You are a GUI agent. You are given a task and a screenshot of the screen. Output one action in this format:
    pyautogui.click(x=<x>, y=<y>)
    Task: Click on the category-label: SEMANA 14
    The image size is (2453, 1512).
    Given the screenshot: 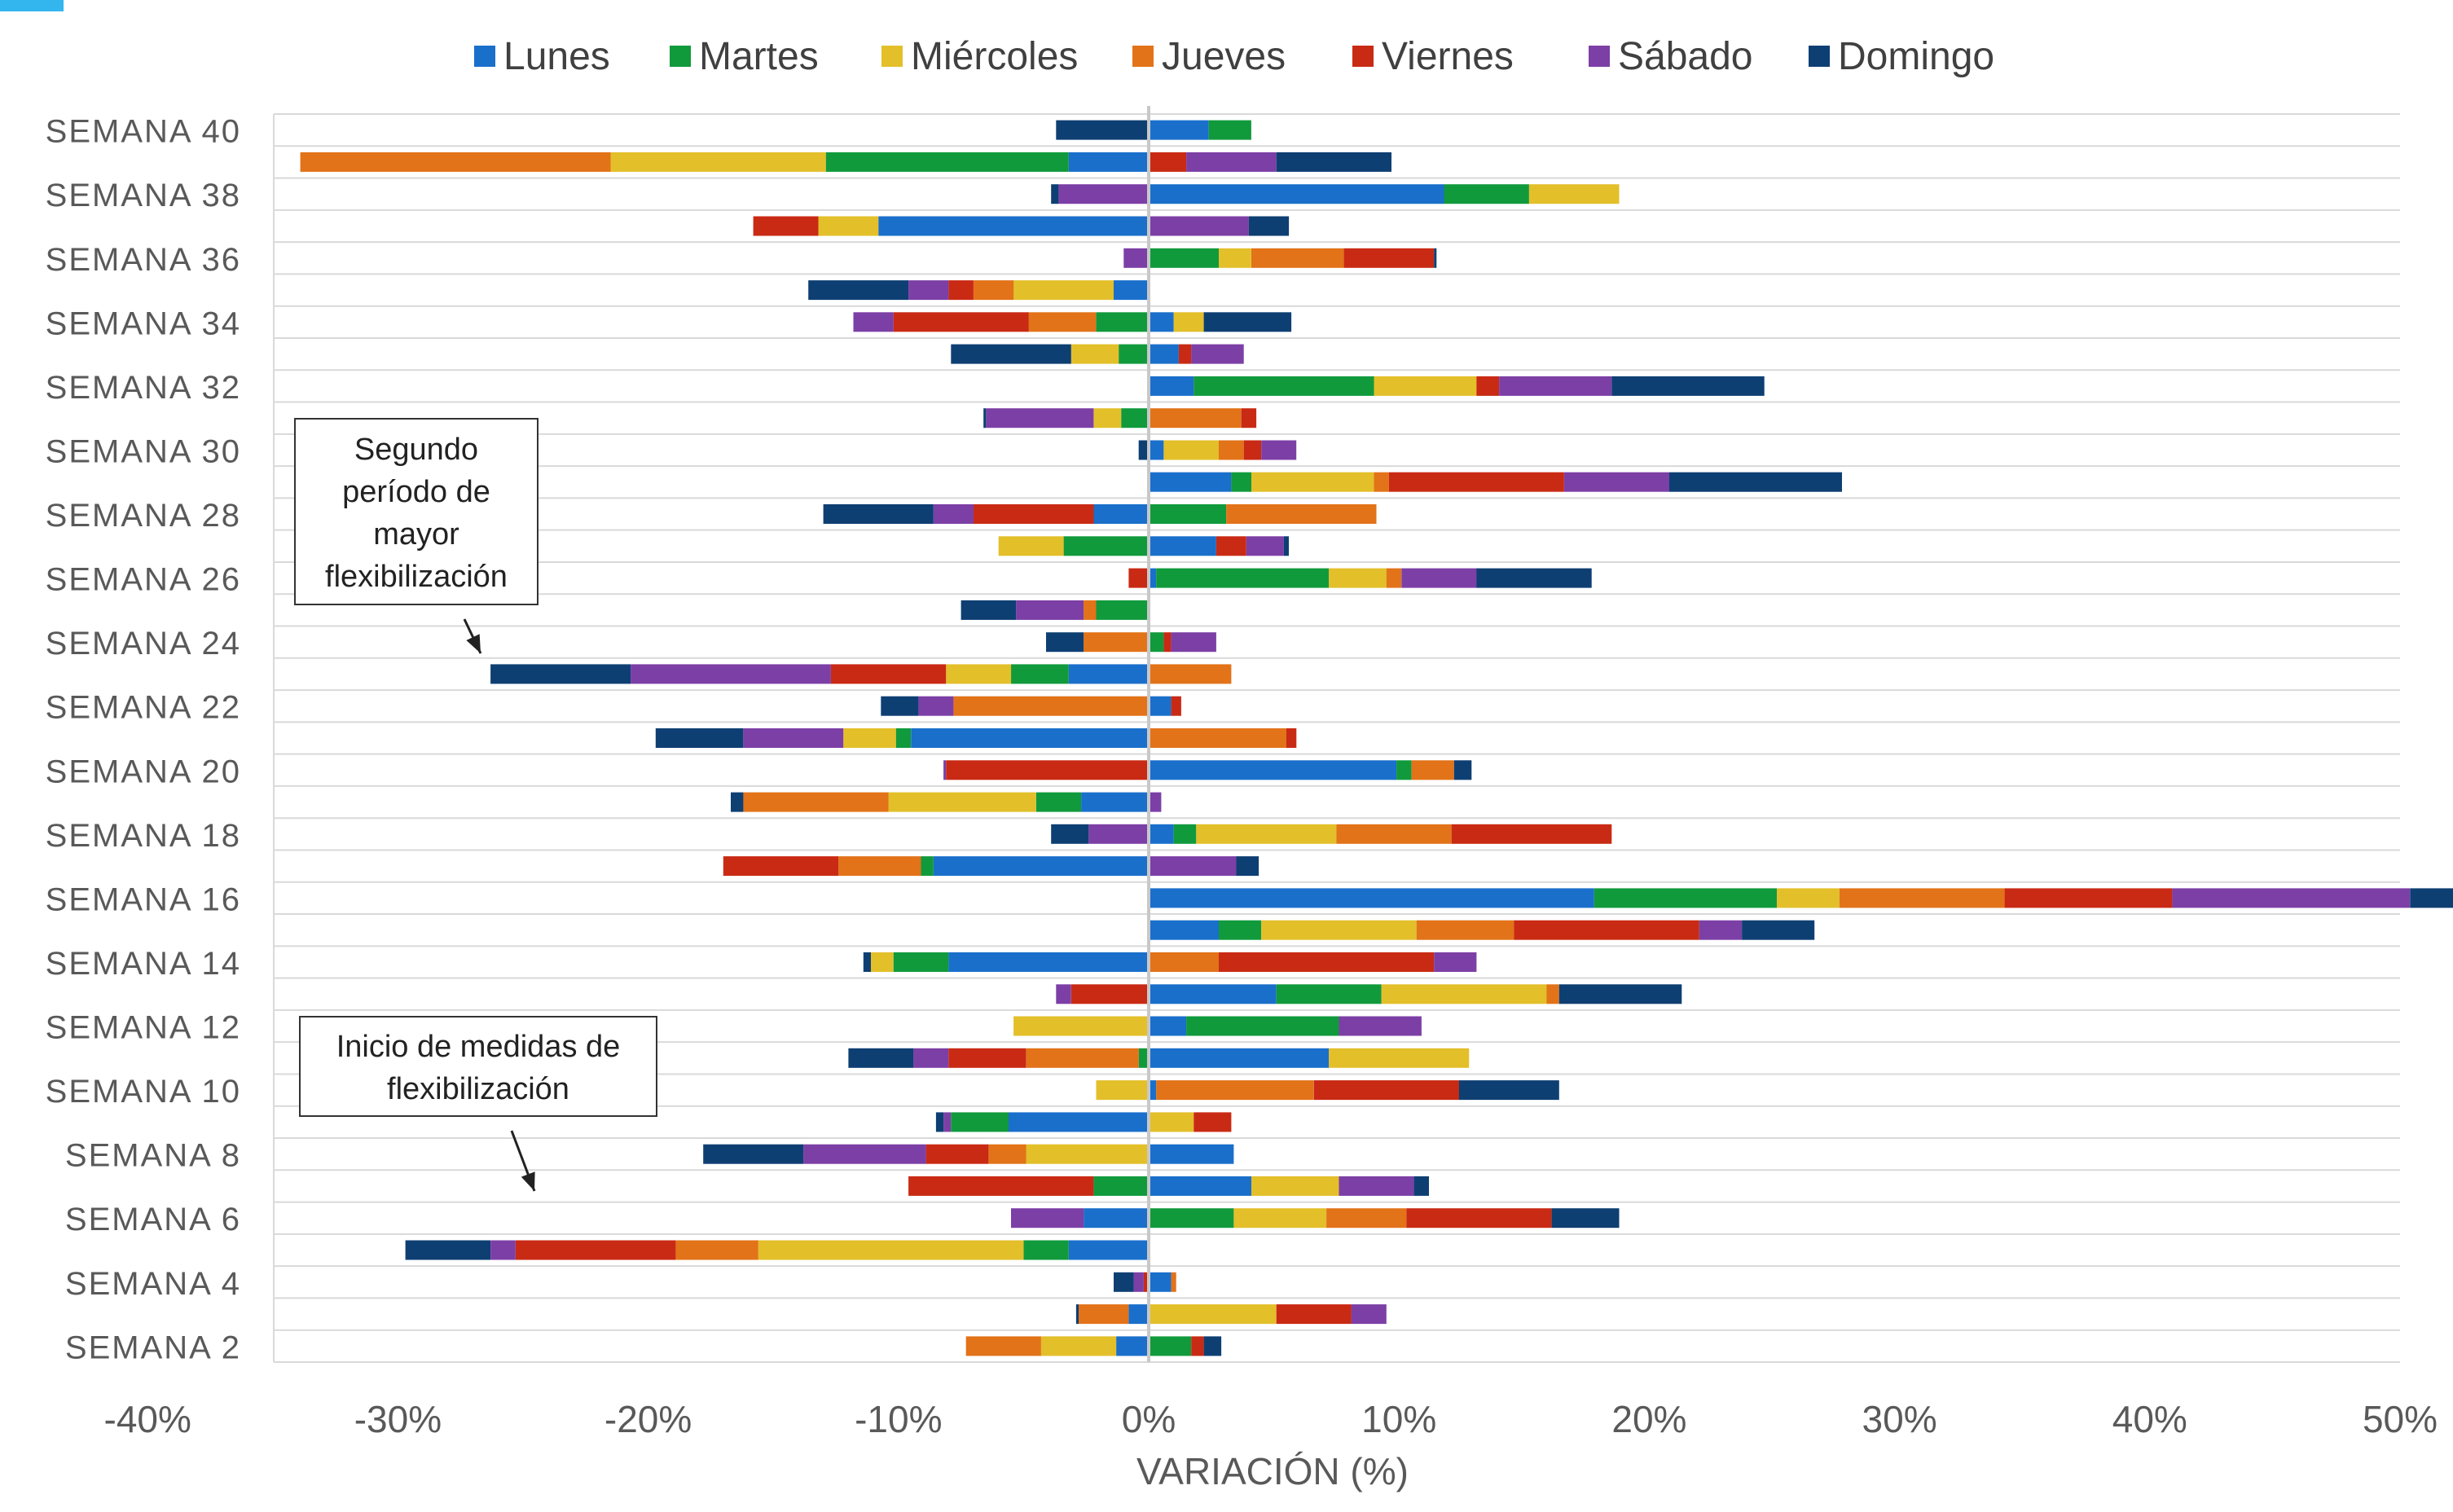 What is the action you would take?
    pyautogui.click(x=143, y=964)
    